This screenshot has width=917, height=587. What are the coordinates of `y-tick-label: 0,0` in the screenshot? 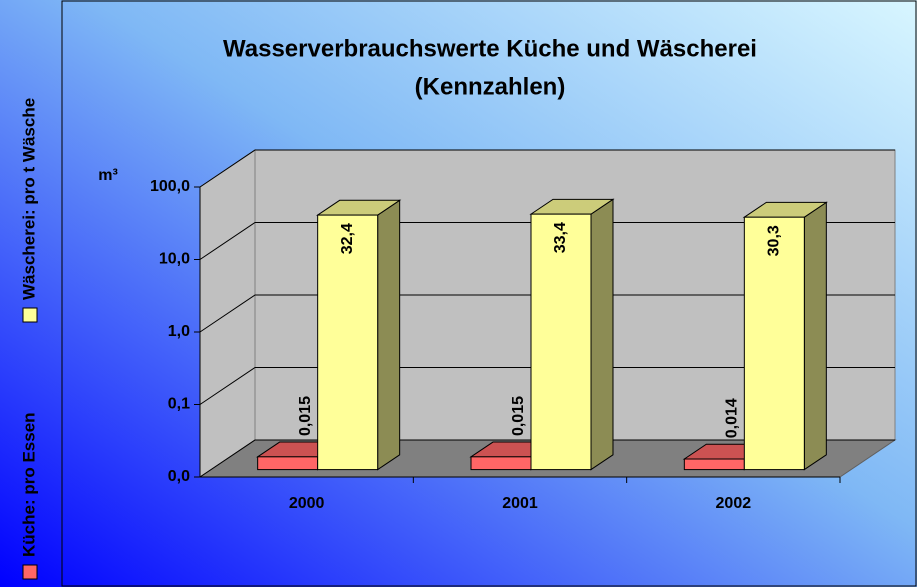 It's located at (179, 476).